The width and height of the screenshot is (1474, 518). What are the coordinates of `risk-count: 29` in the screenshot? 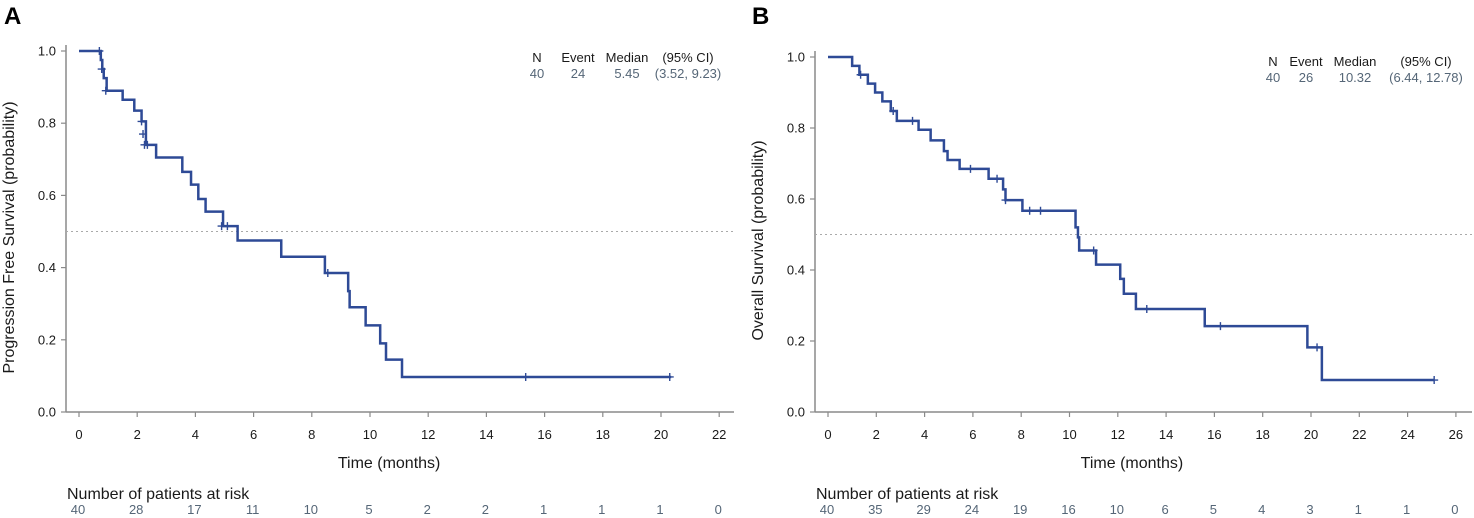 It's located at (923, 509).